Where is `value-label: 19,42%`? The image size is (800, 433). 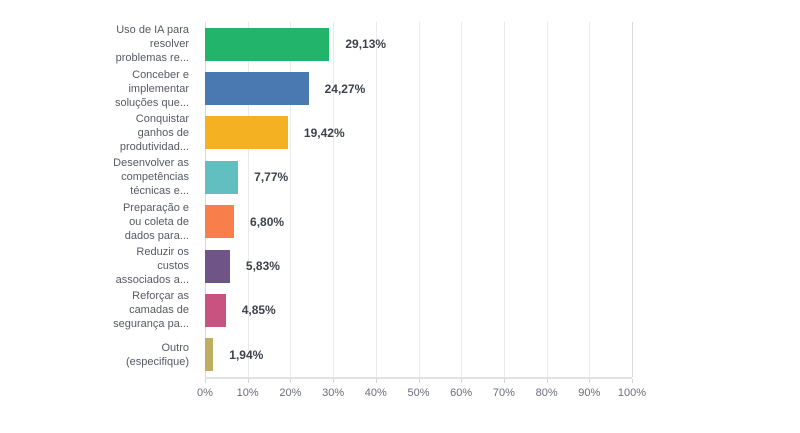
value-label: 19,42% is located at coordinates (324, 132).